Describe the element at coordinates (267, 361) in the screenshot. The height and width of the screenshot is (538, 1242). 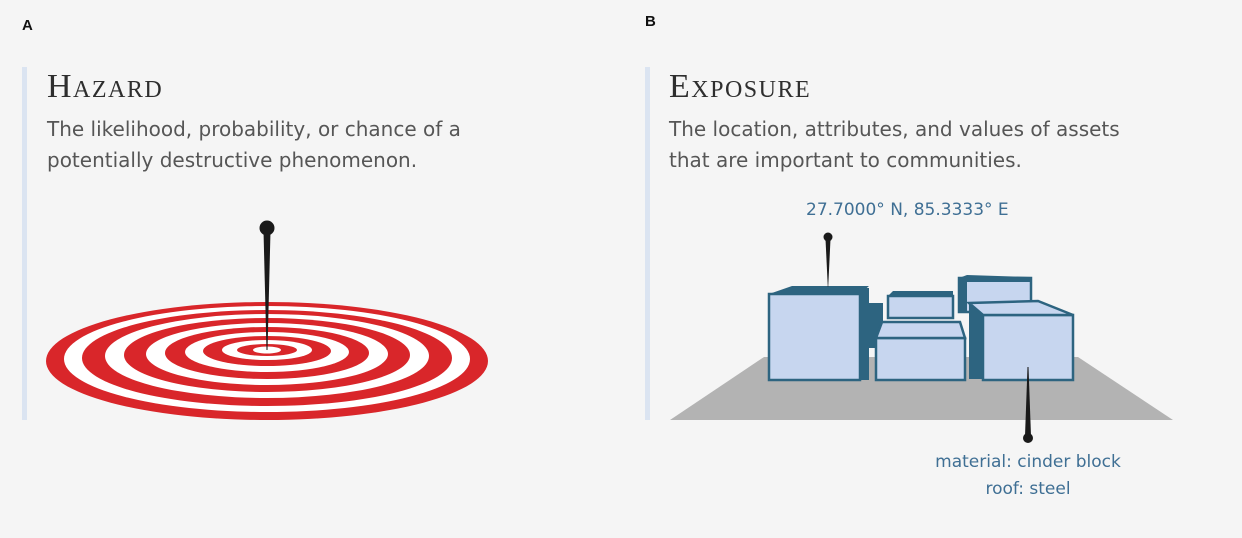
I see `target-icon` at that location.